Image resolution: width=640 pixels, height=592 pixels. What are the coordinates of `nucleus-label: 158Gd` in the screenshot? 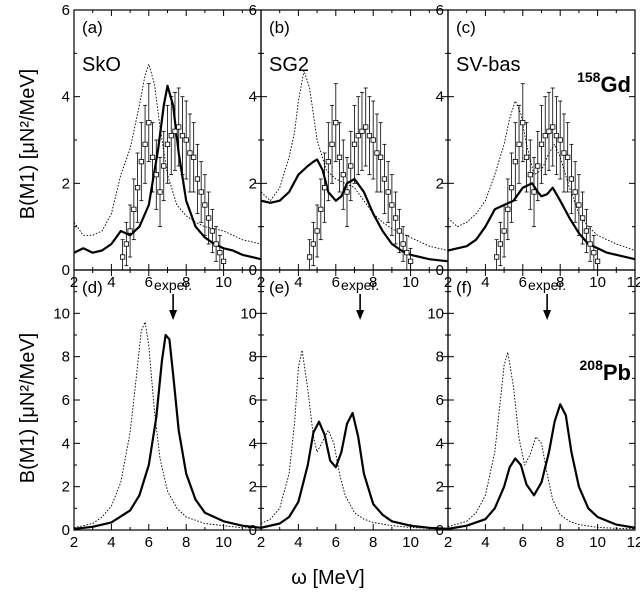 It's located at (604, 83).